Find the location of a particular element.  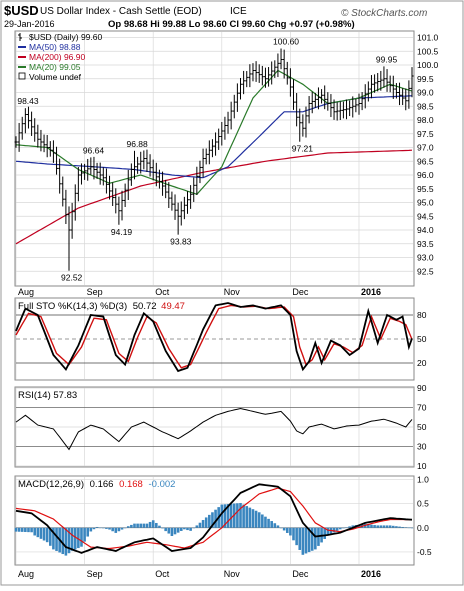

stochastic-y-tick-label: 50 is located at coordinates (422, 339).